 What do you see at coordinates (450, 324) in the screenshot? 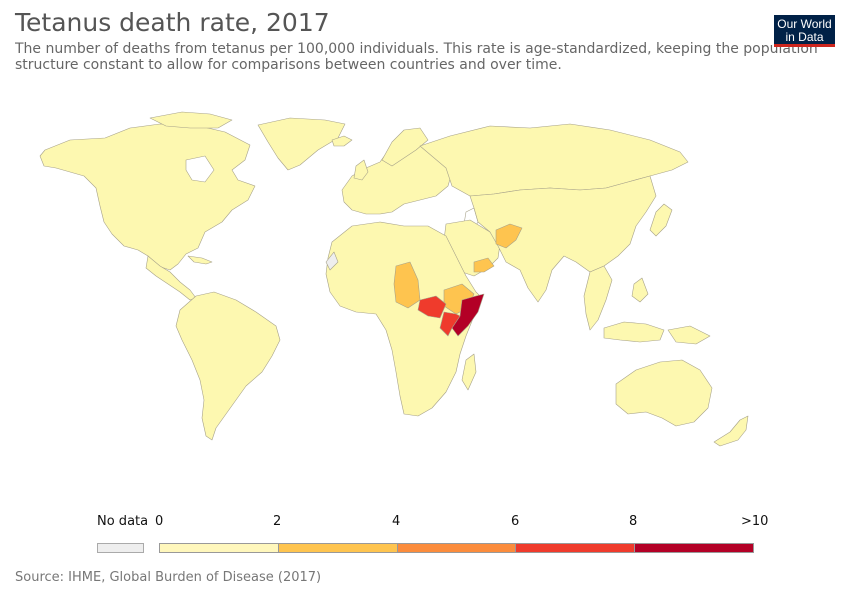
I see `region-kenya` at bounding box center [450, 324].